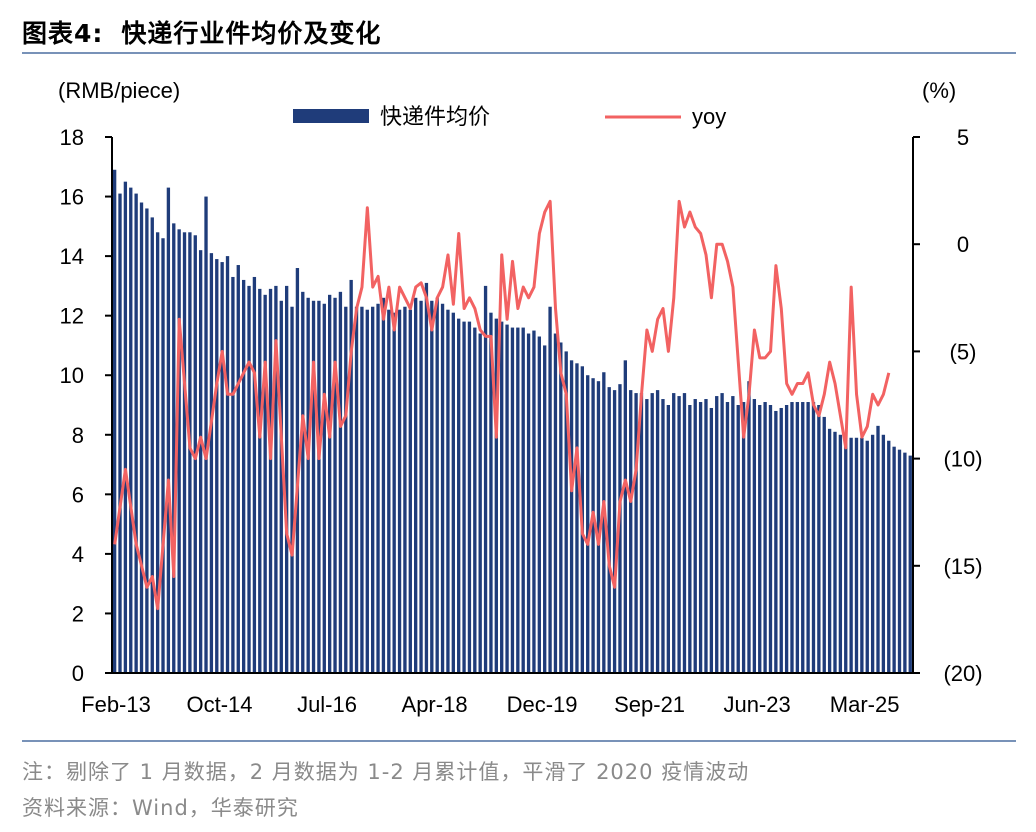  Describe the element at coordinates (63, 33) in the screenshot. I see `figure-label: 图表4:` at that location.